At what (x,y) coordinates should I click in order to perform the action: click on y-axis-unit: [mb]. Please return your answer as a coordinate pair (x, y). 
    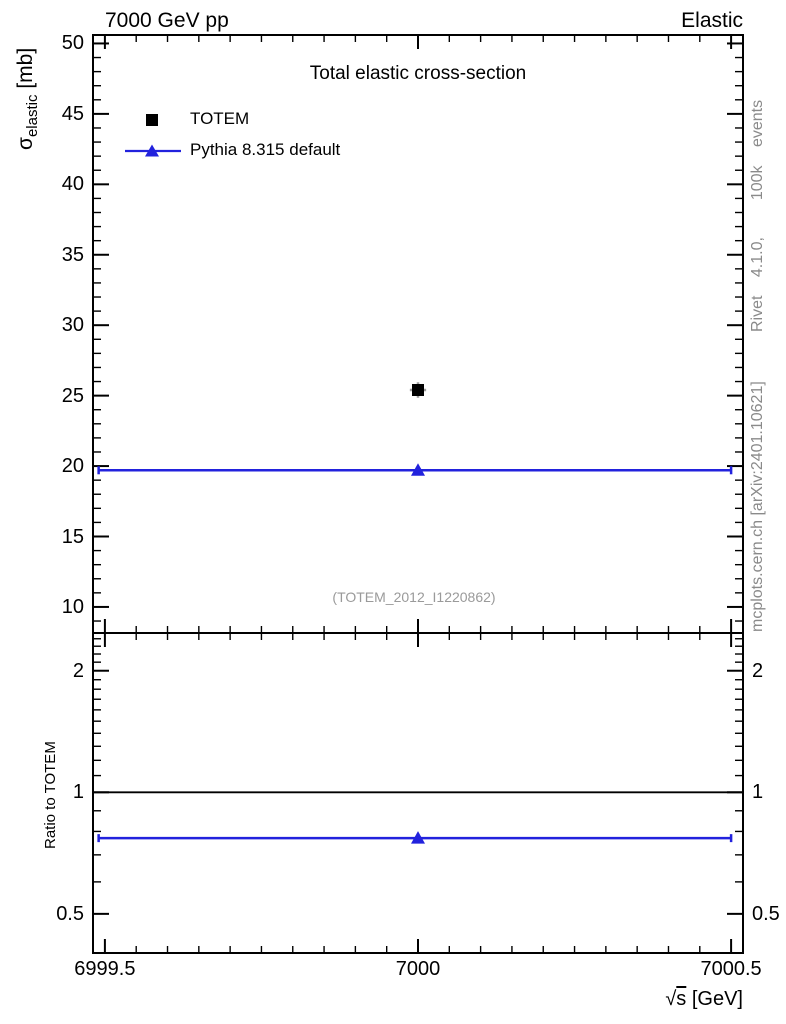
    Looking at the image, I should click on (25, 71).